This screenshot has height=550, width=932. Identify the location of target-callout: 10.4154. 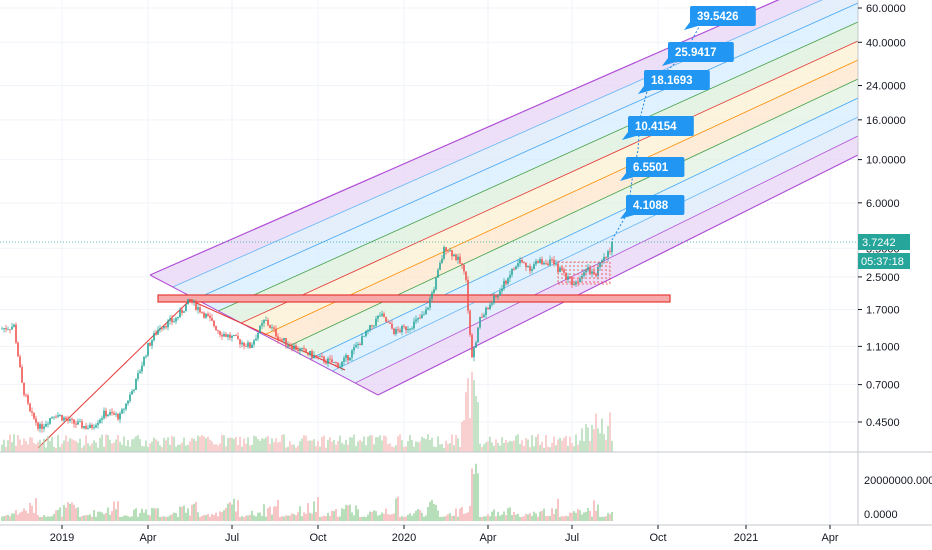
(658, 128).